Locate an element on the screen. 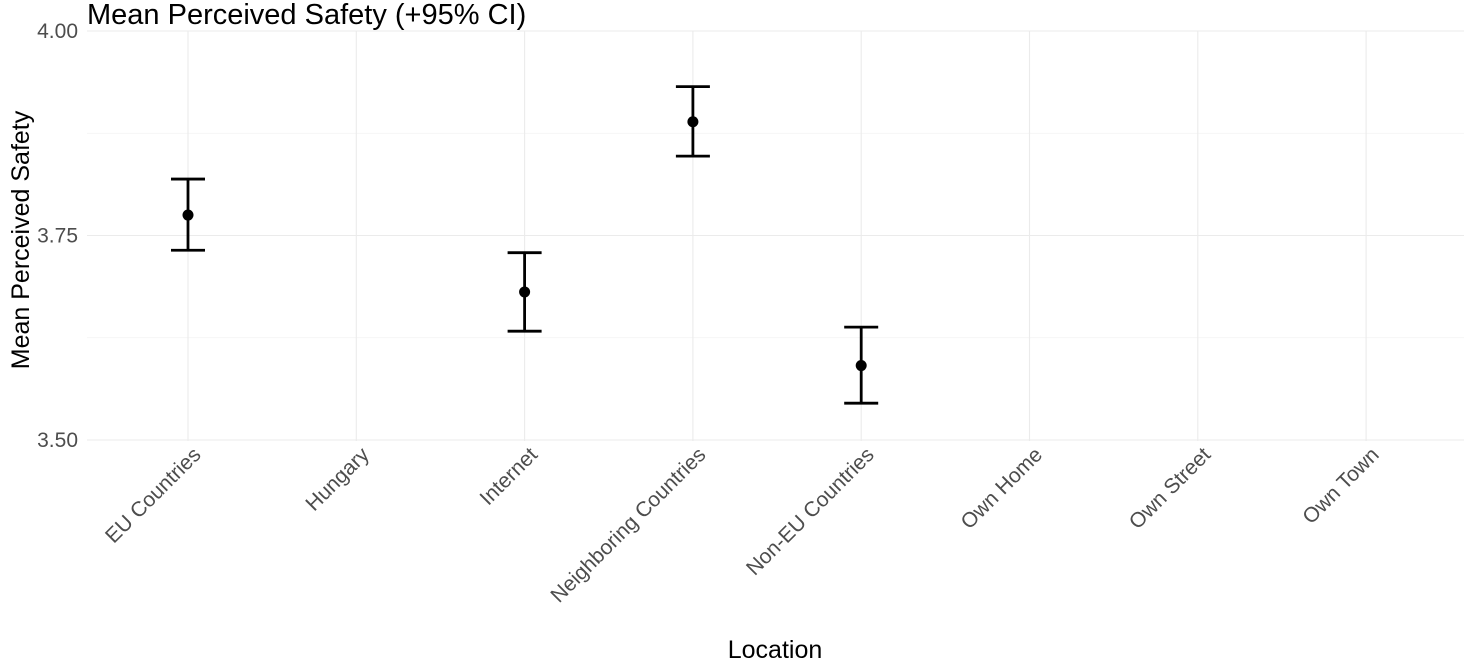  x-tick-label: Internet is located at coordinates (509, 476).